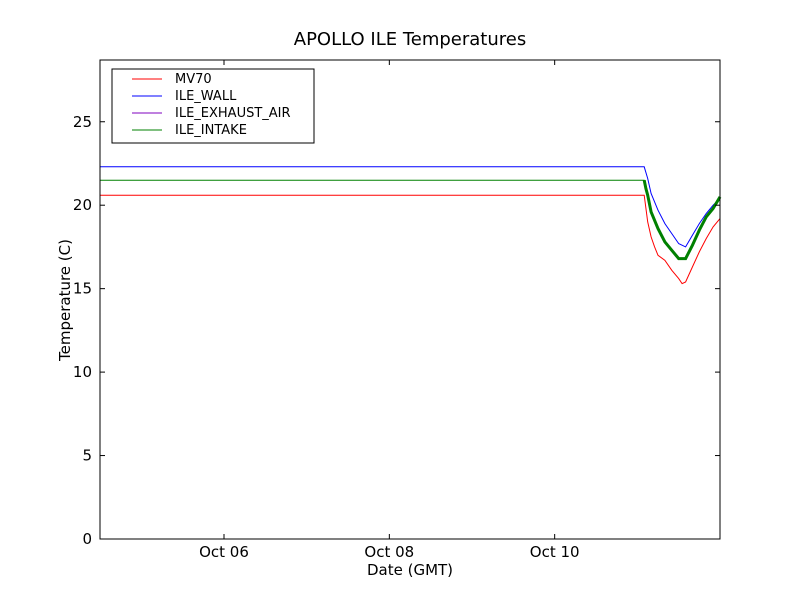 This screenshot has height=600, width=800. Describe the element at coordinates (410, 39) in the screenshot. I see `chart-title: APOLLO ILE Temperatures` at that location.